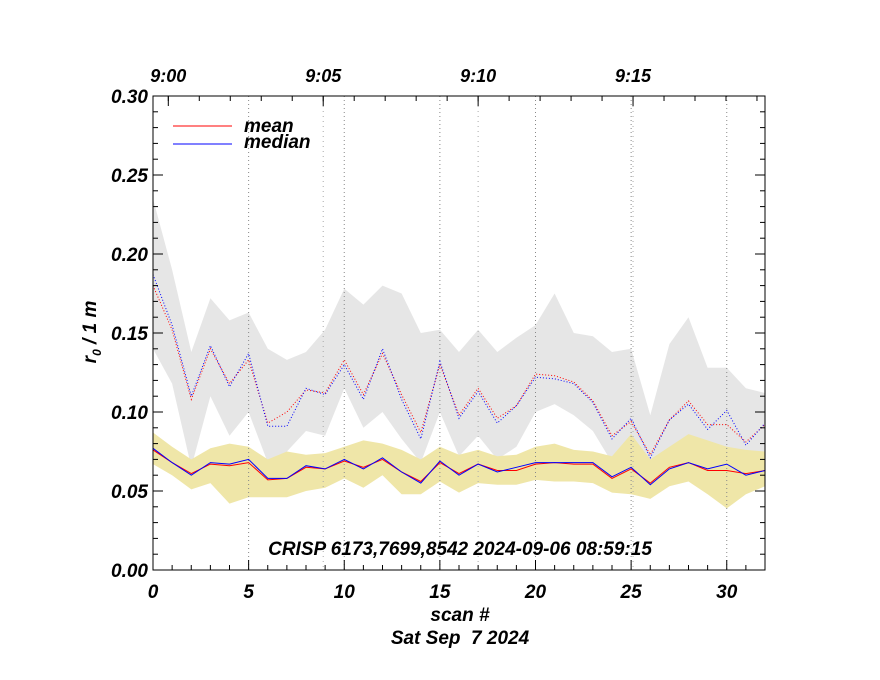  I want to click on x-tick-label: 0, so click(153, 592).